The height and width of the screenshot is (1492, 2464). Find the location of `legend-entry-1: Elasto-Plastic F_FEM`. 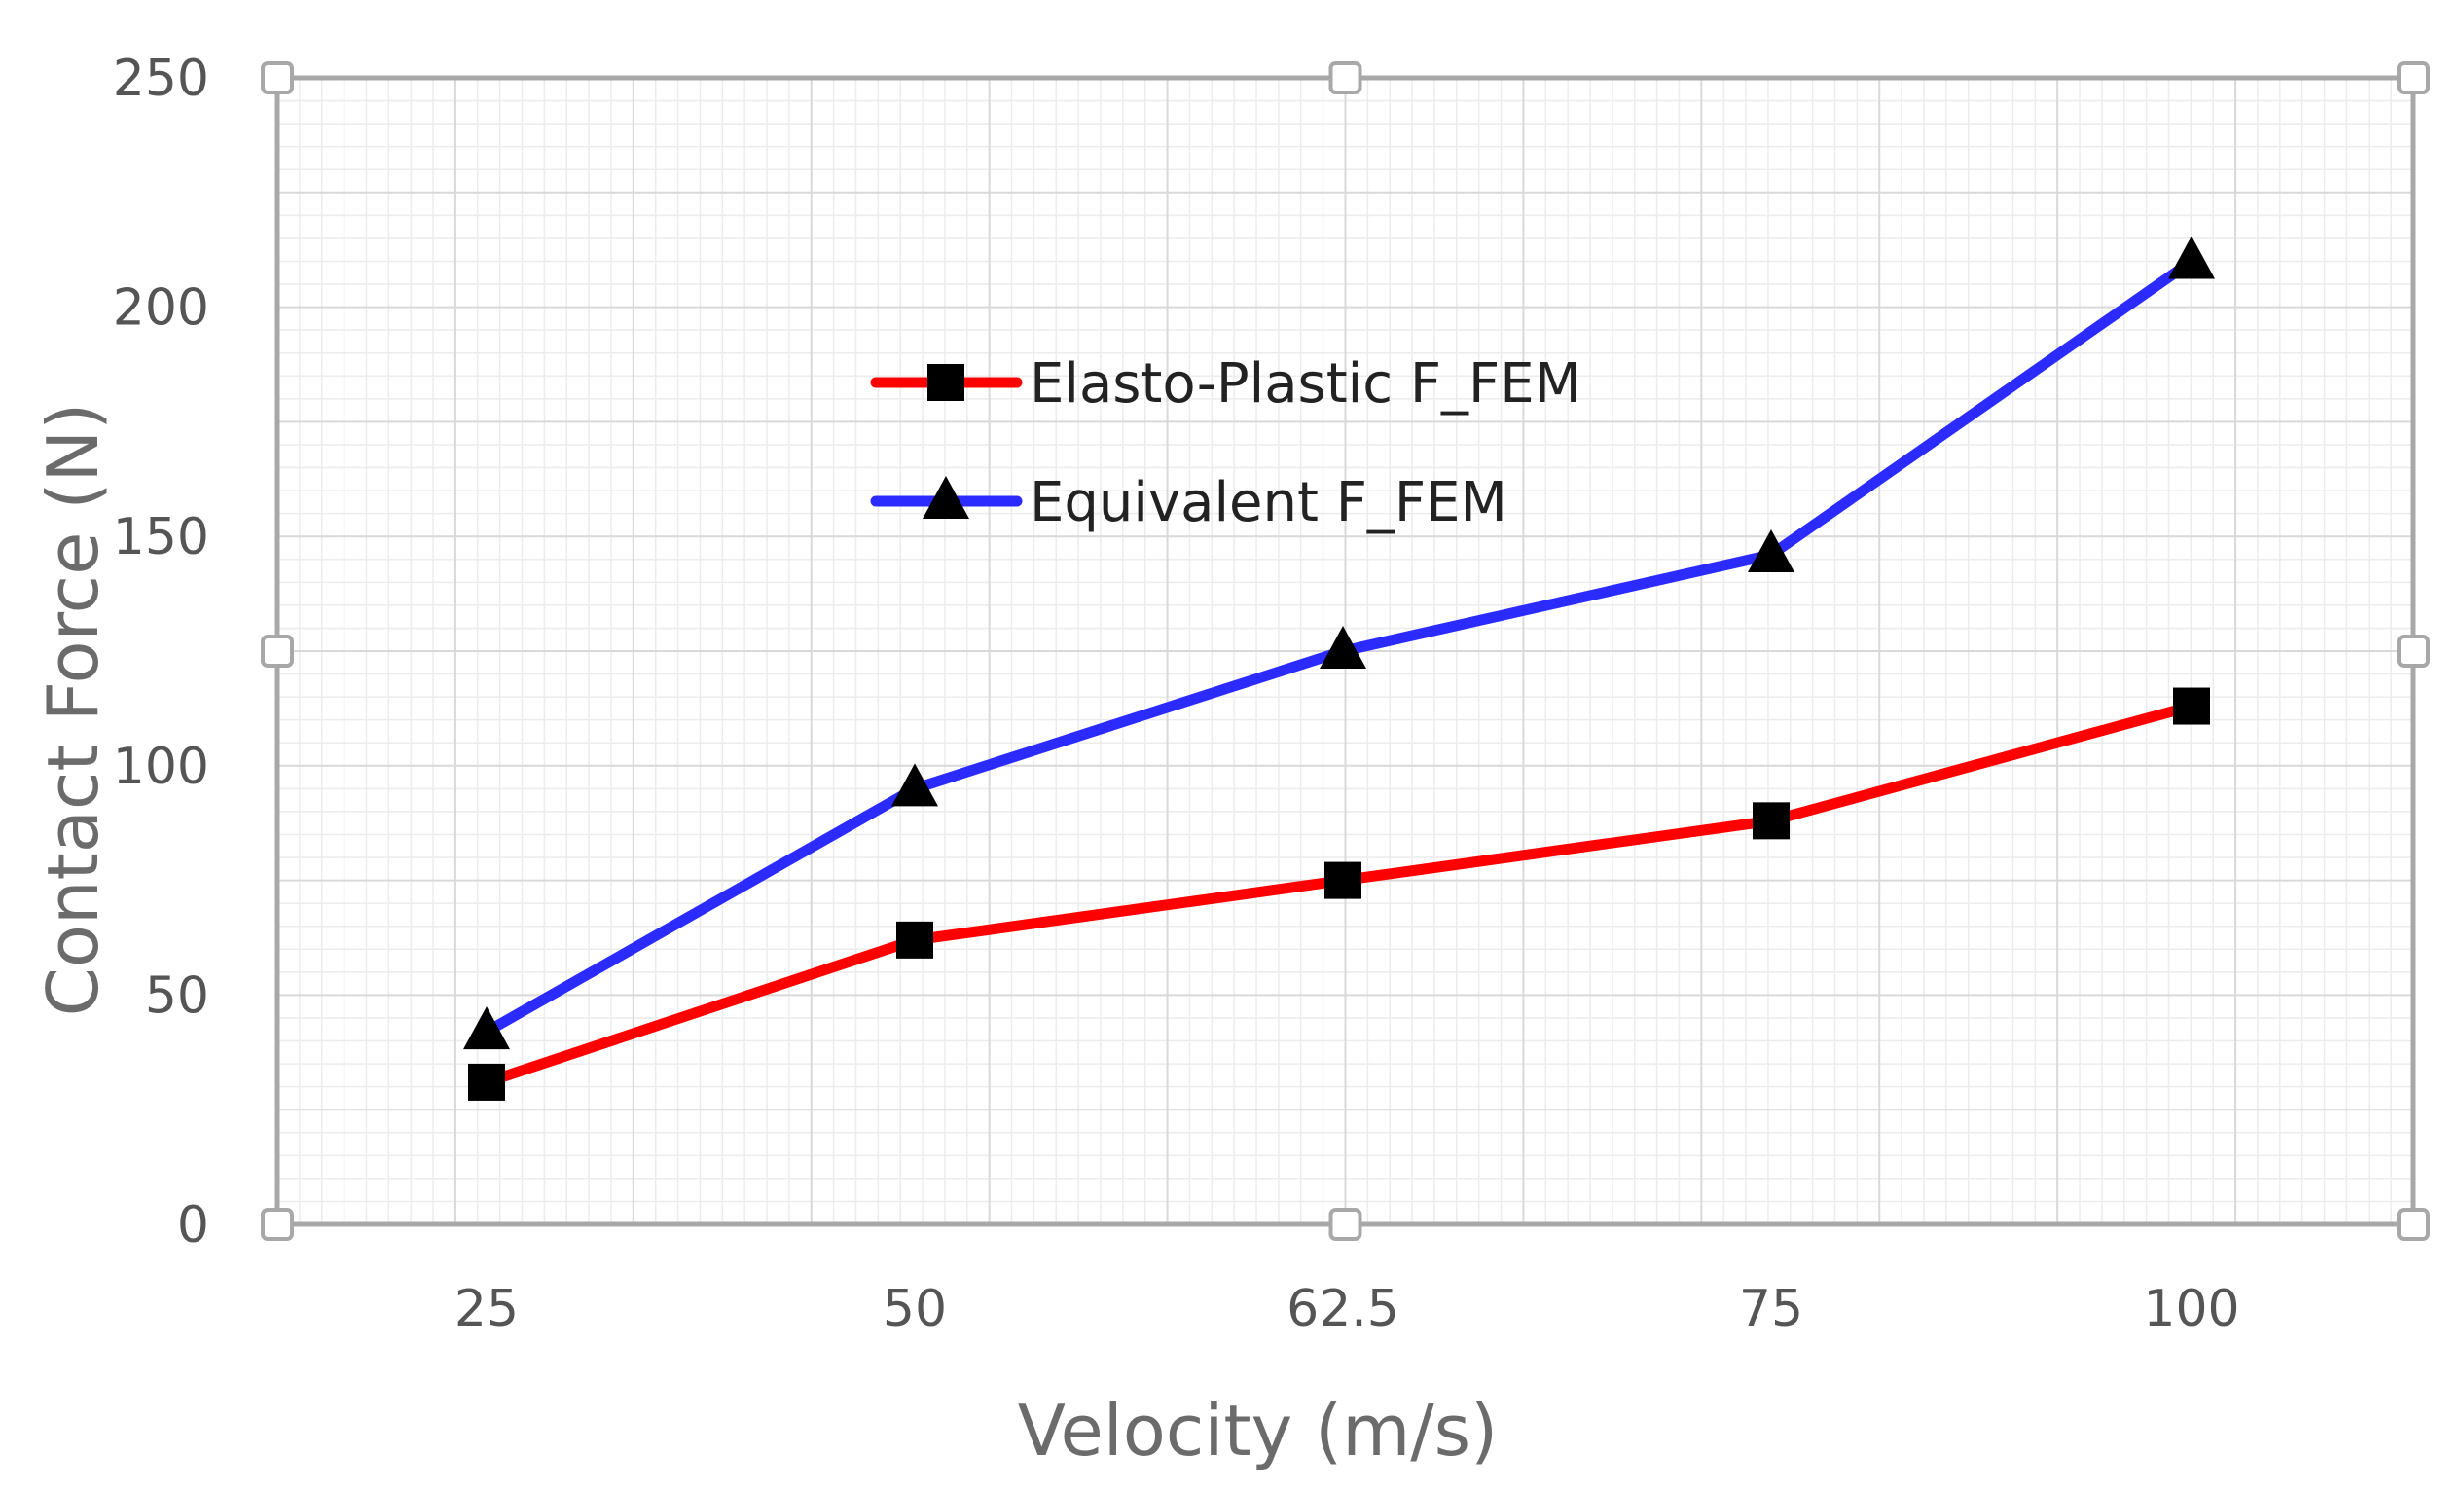

legend-entry-1: Elasto-Plastic F_FEM is located at coordinates (1225, 384).